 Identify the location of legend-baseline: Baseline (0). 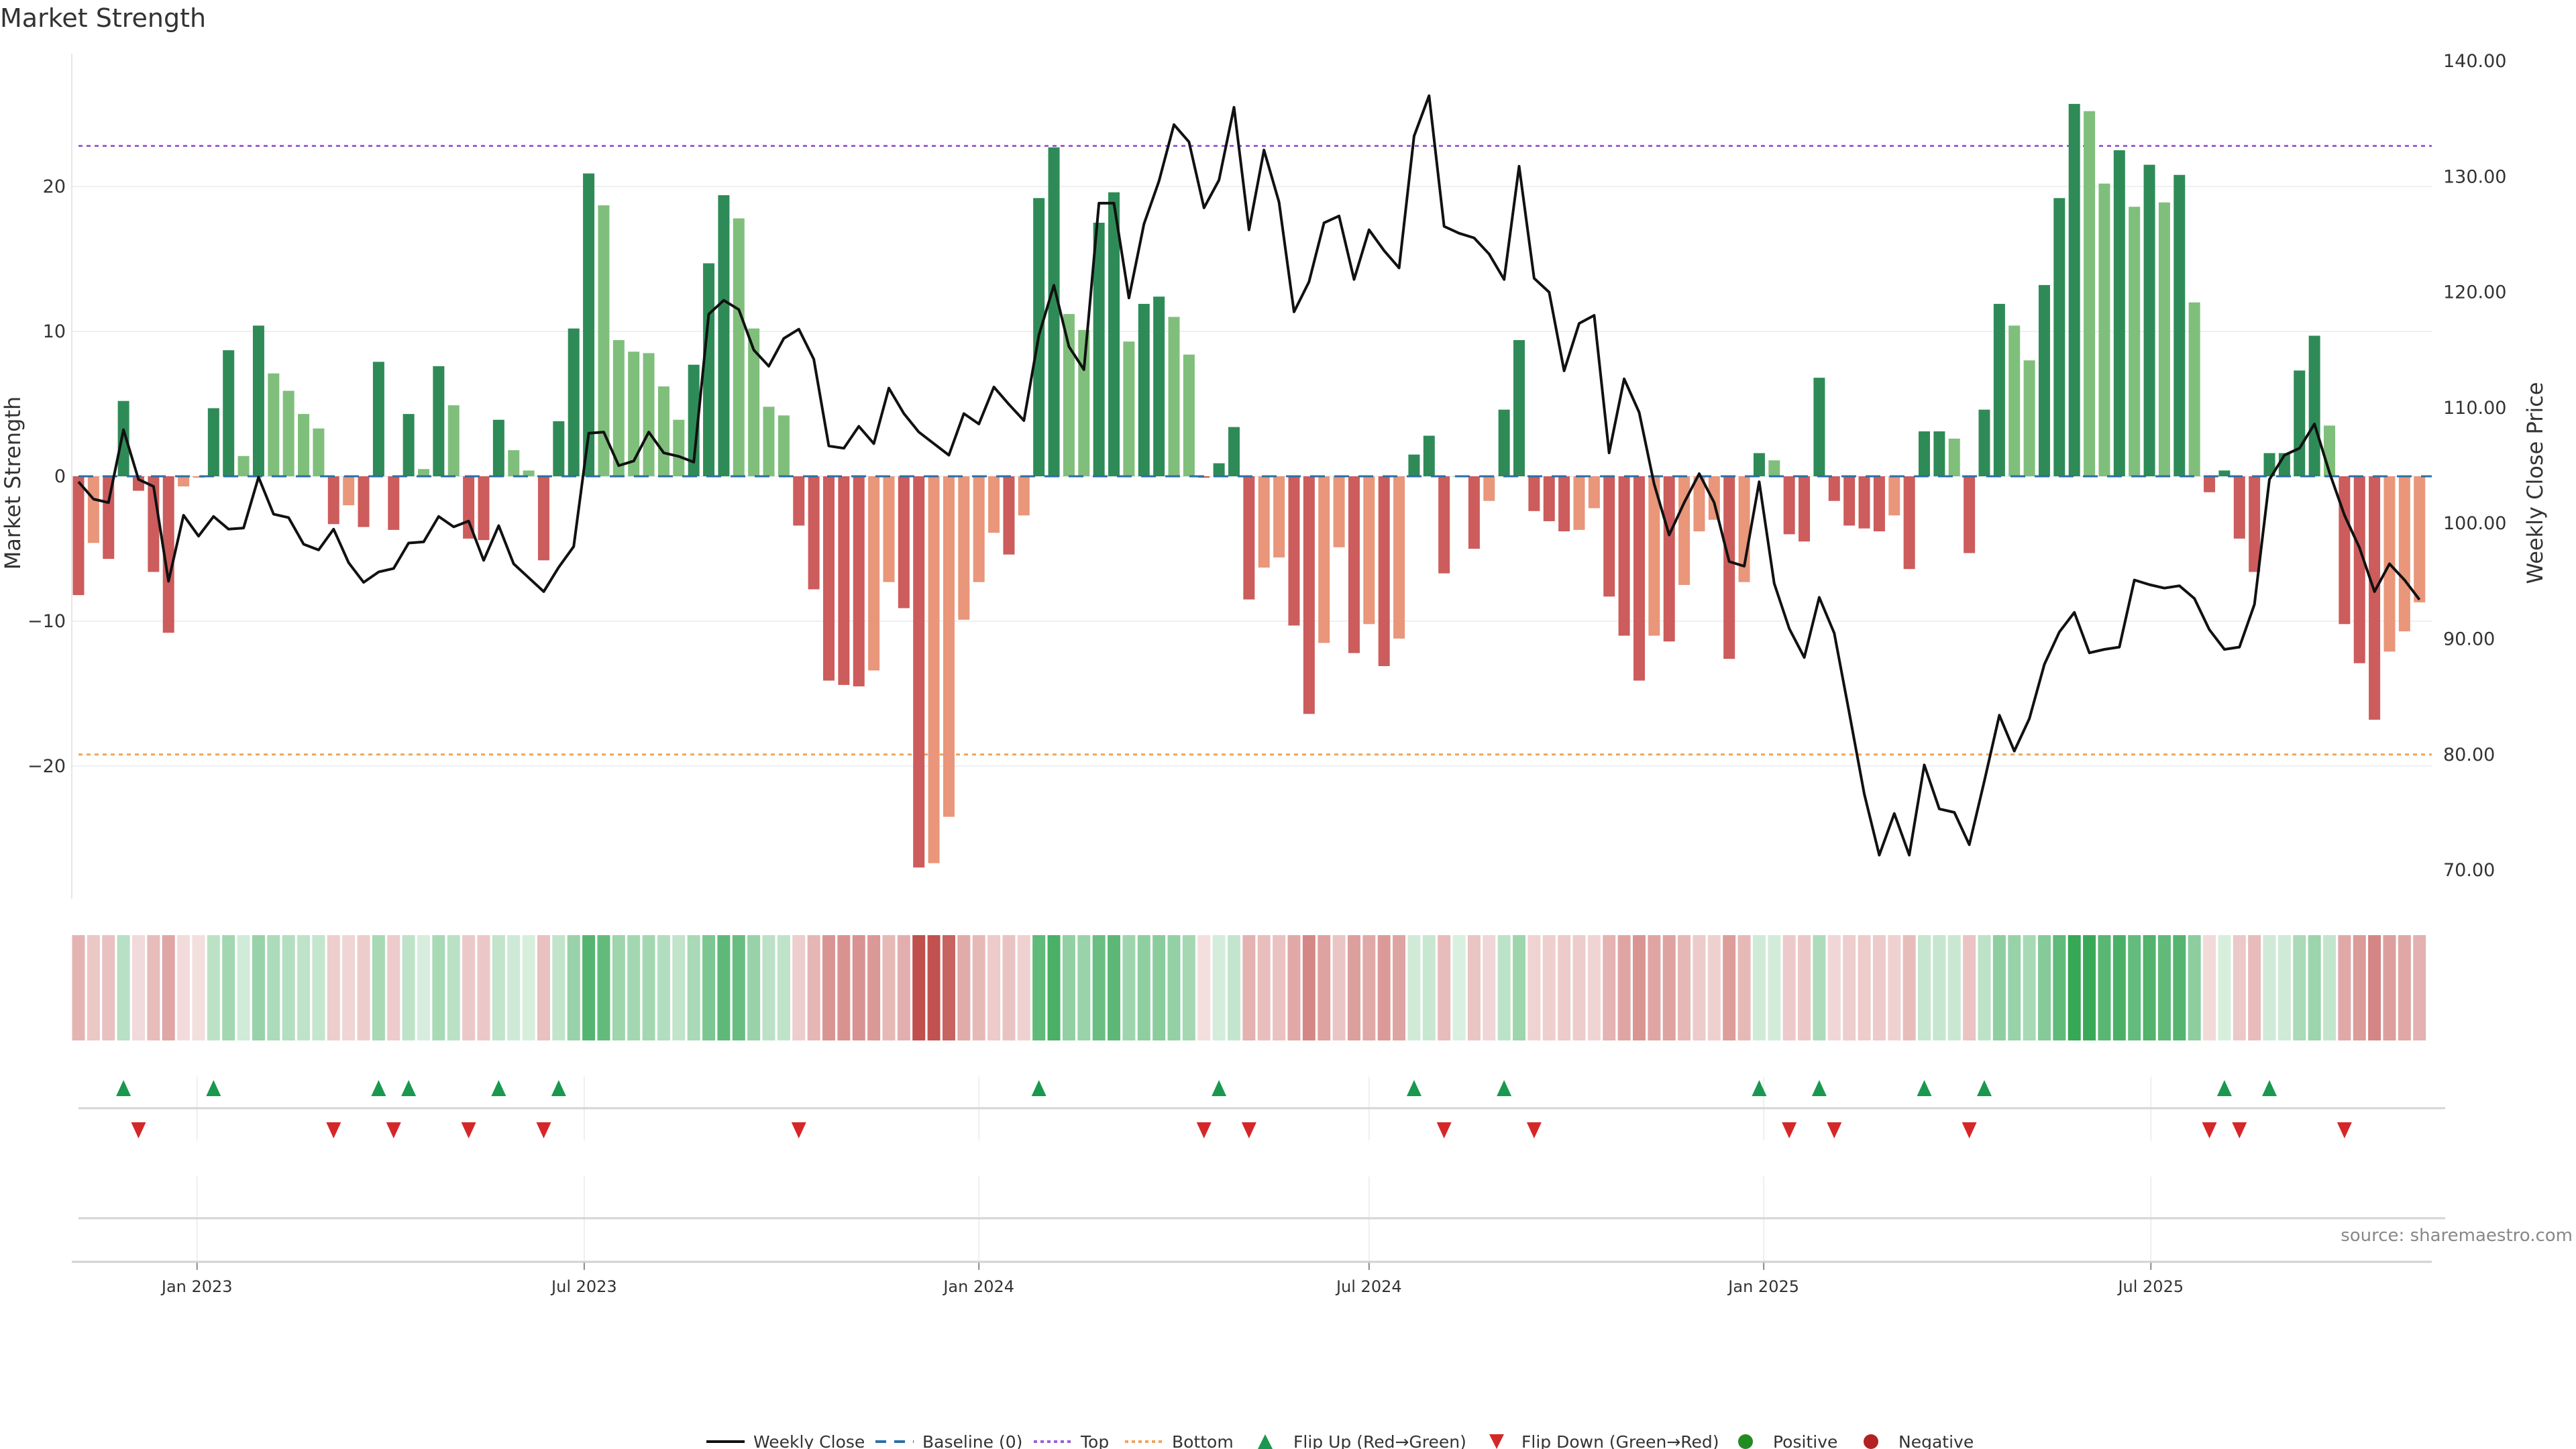
(972, 1440).